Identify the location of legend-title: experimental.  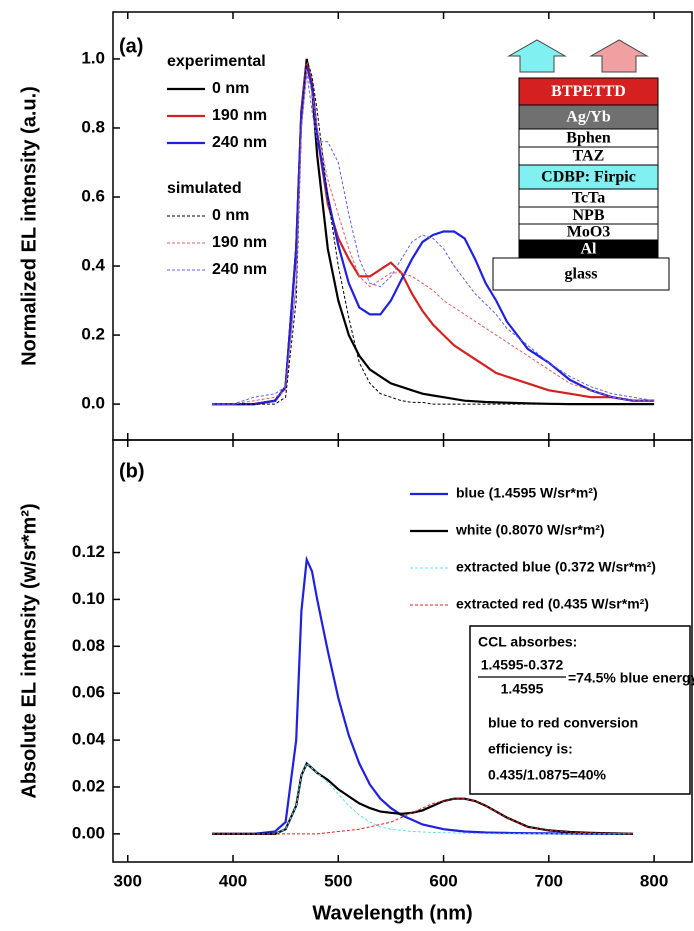
(216, 61).